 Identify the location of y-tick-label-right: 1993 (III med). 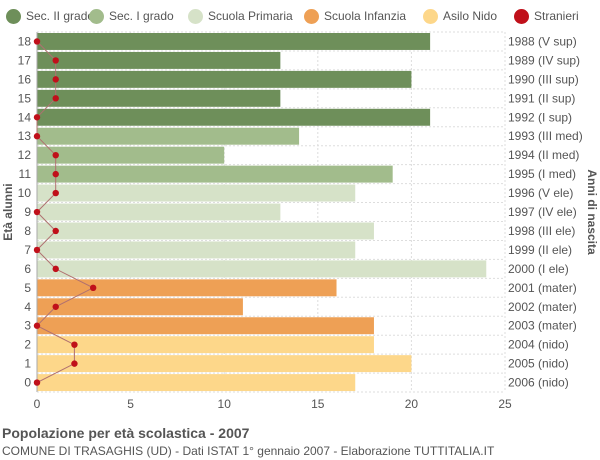
(545, 136).